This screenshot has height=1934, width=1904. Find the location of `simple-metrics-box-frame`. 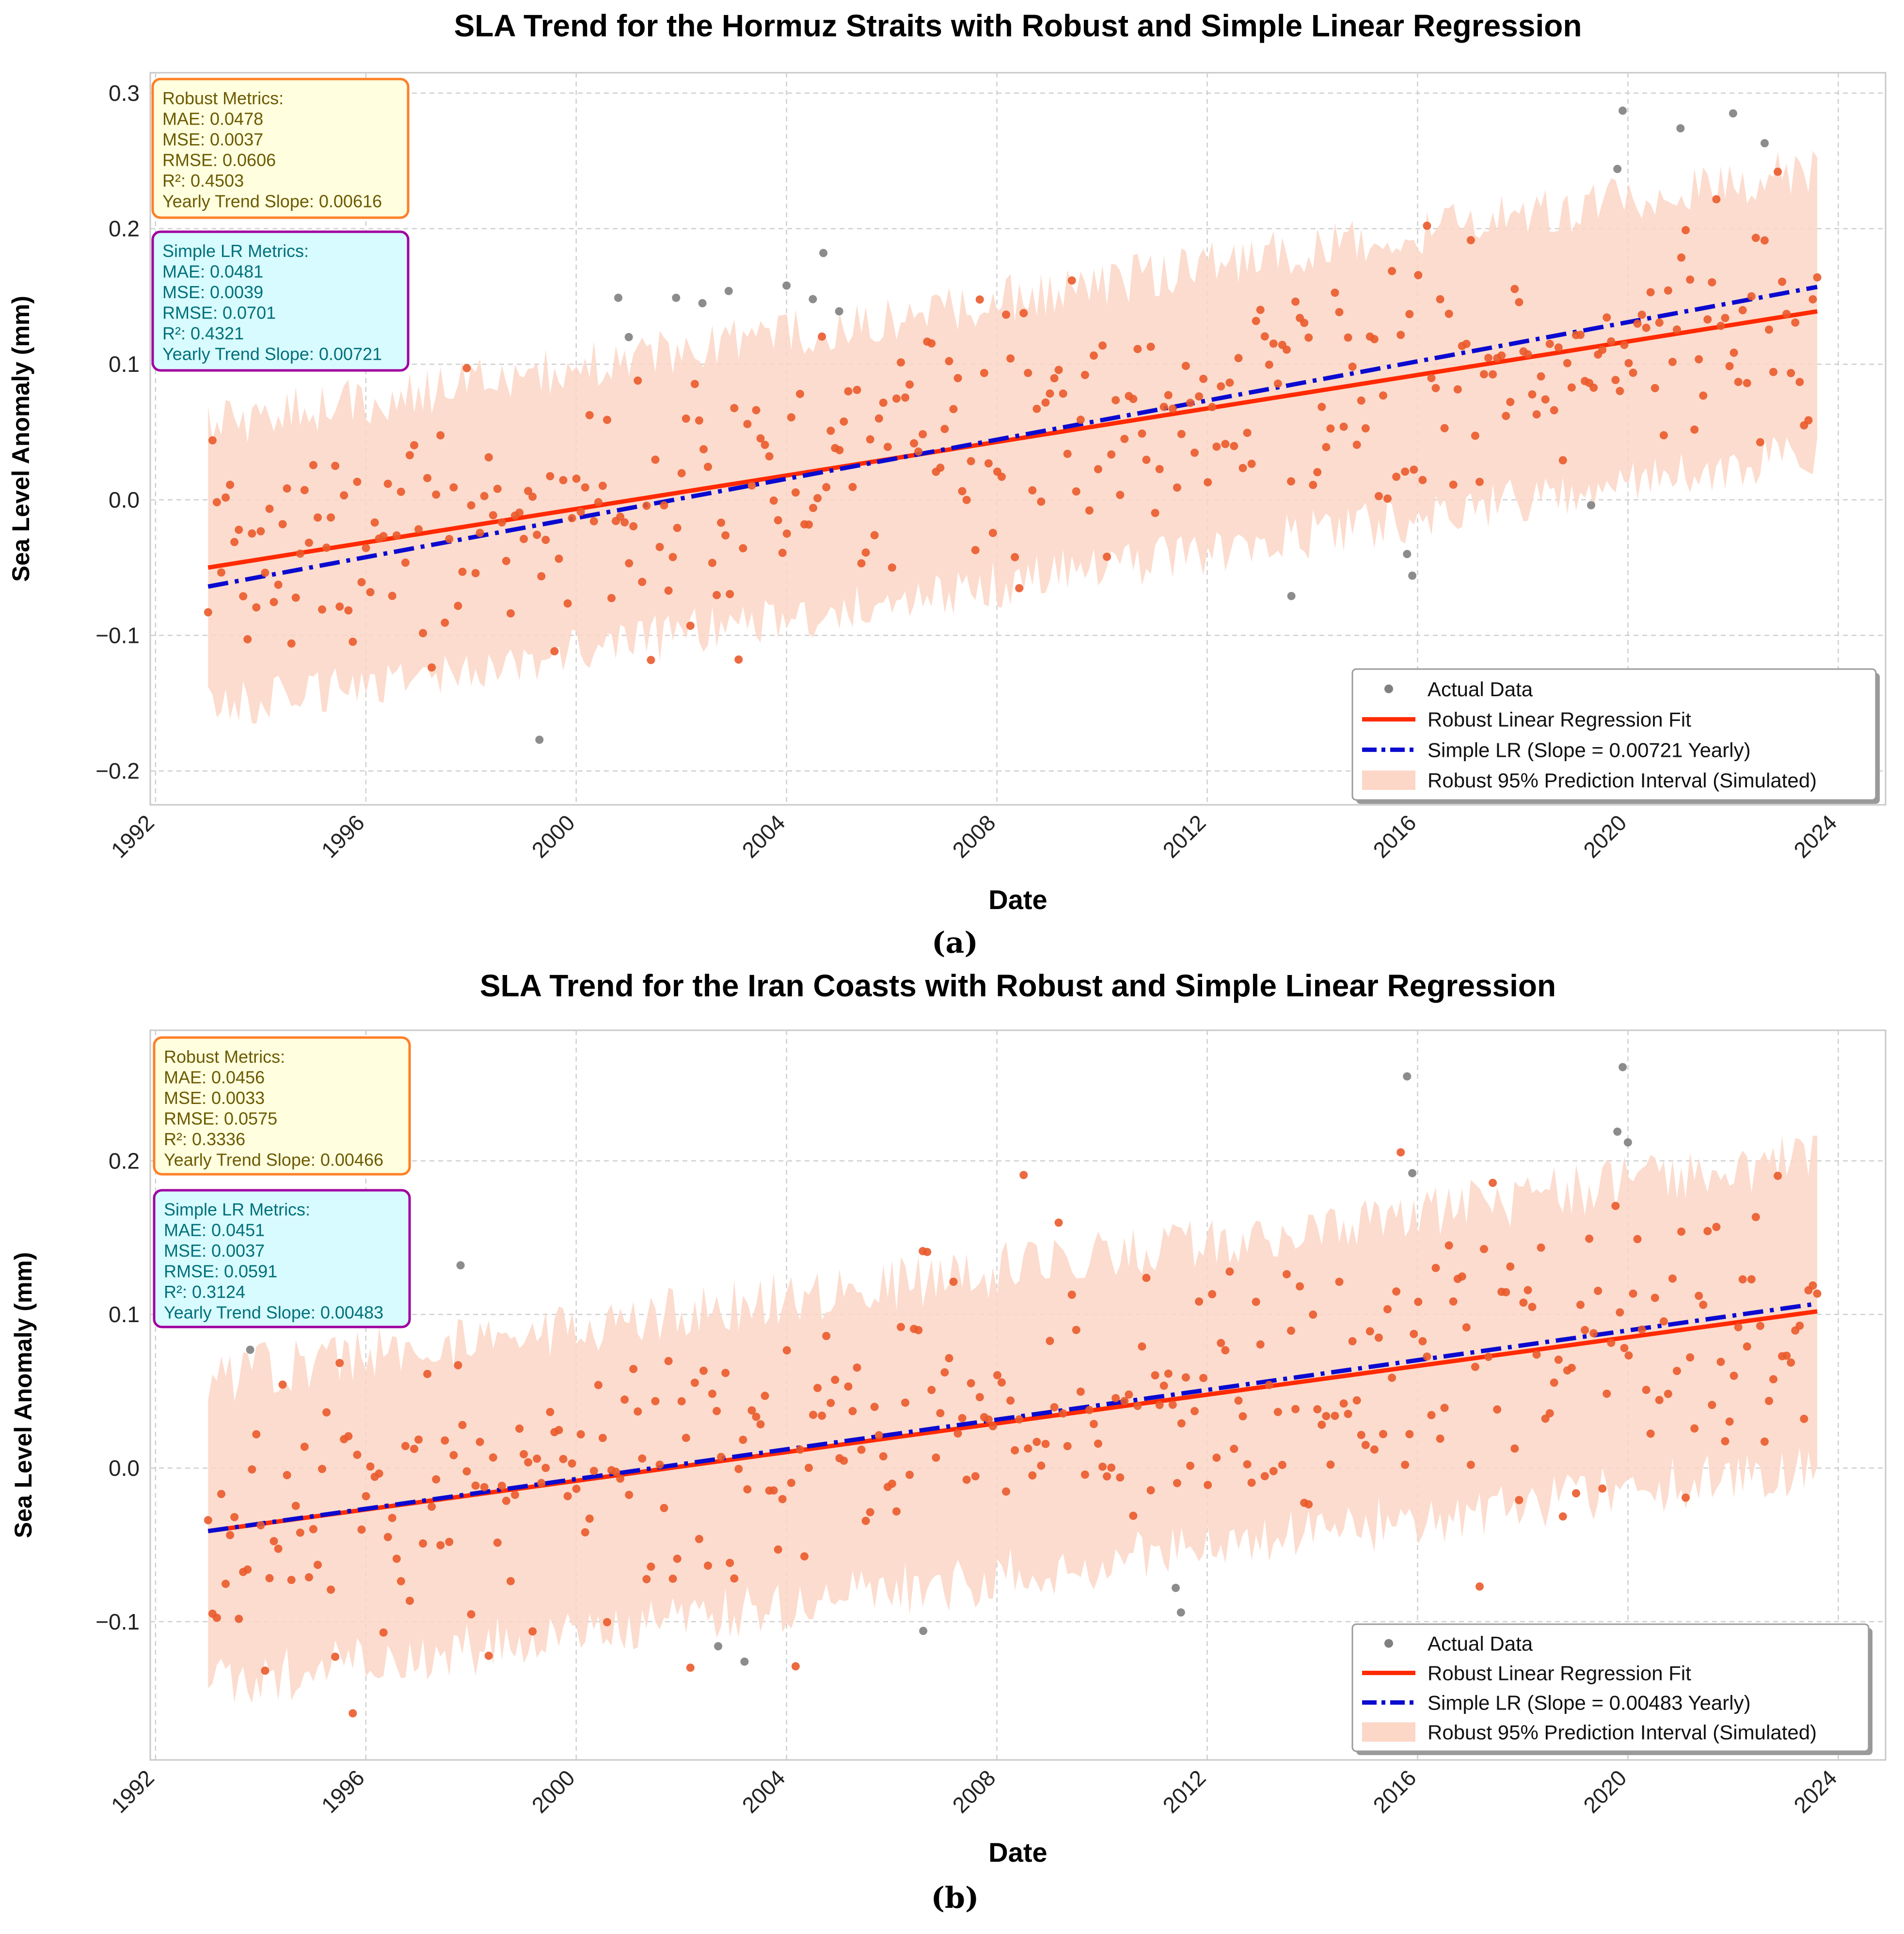

simple-metrics-box-frame is located at coordinates (282, 1258).